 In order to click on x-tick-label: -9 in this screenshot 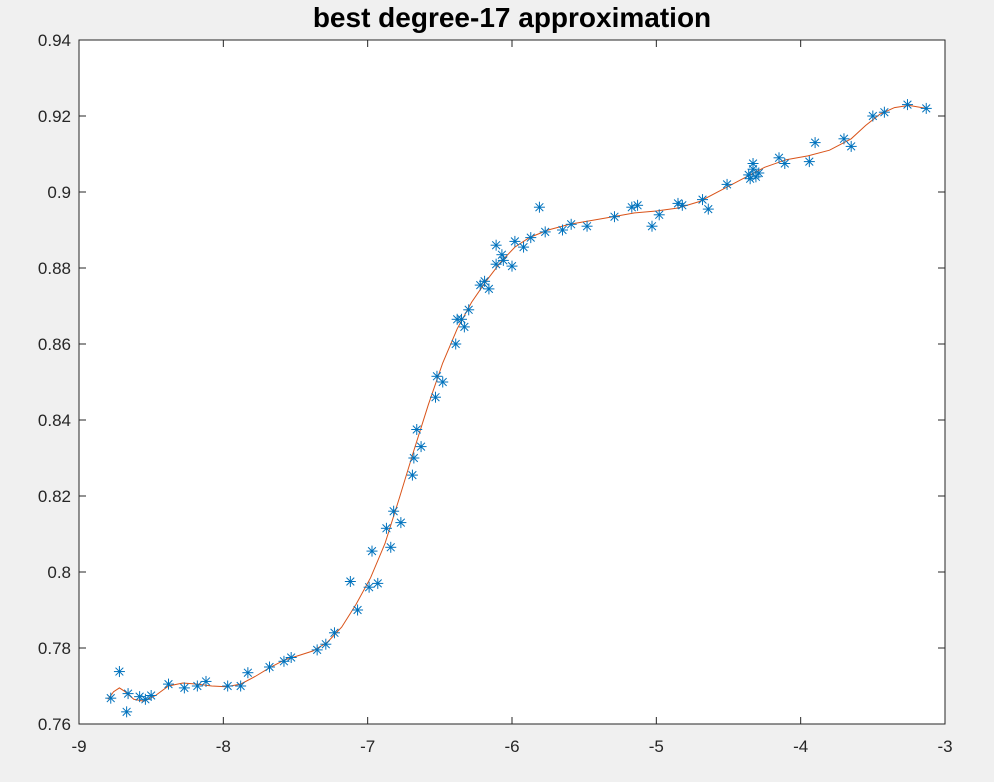, I will do `click(78, 746)`.